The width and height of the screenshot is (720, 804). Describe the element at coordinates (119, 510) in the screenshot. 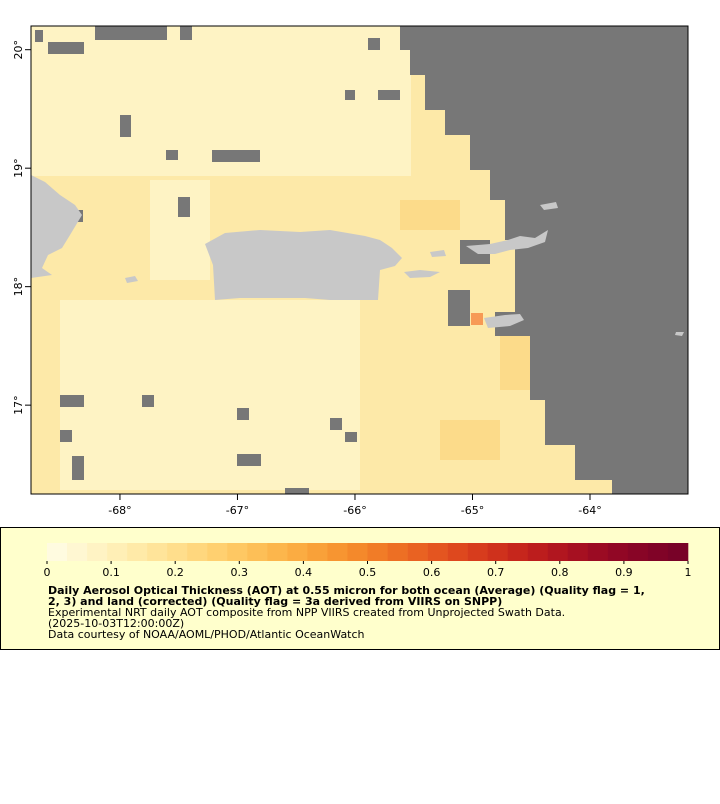

I see `x-tick-label: -68°` at that location.